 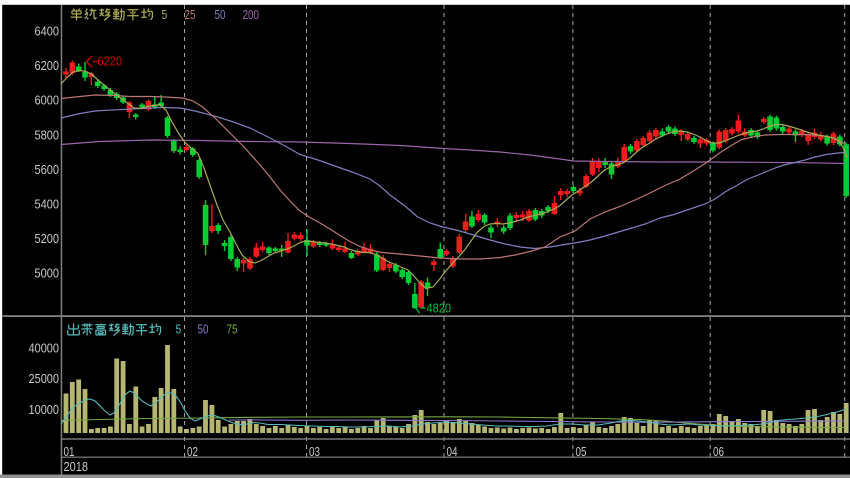 What do you see at coordinates (47, 31) in the screenshot?
I see `svg-text: 6400` at bounding box center [47, 31].